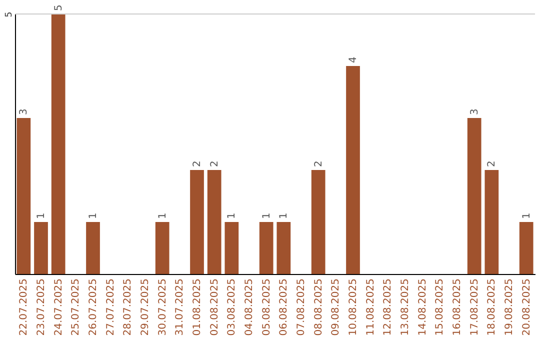  Describe the element at coordinates (405, 307) in the screenshot. I see `x-tick-label: 13.08.2025` at that location.